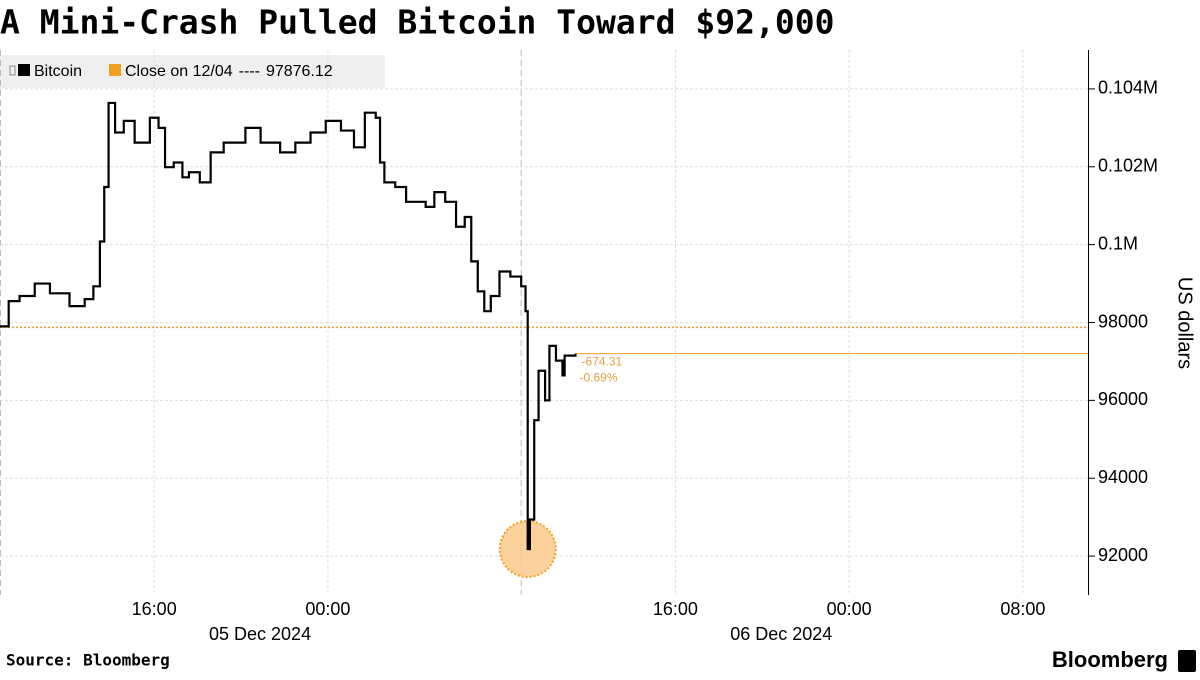 The width and height of the screenshot is (1200, 680). What do you see at coordinates (58, 71) in the screenshot?
I see `legend-label: Bitcoin` at bounding box center [58, 71].